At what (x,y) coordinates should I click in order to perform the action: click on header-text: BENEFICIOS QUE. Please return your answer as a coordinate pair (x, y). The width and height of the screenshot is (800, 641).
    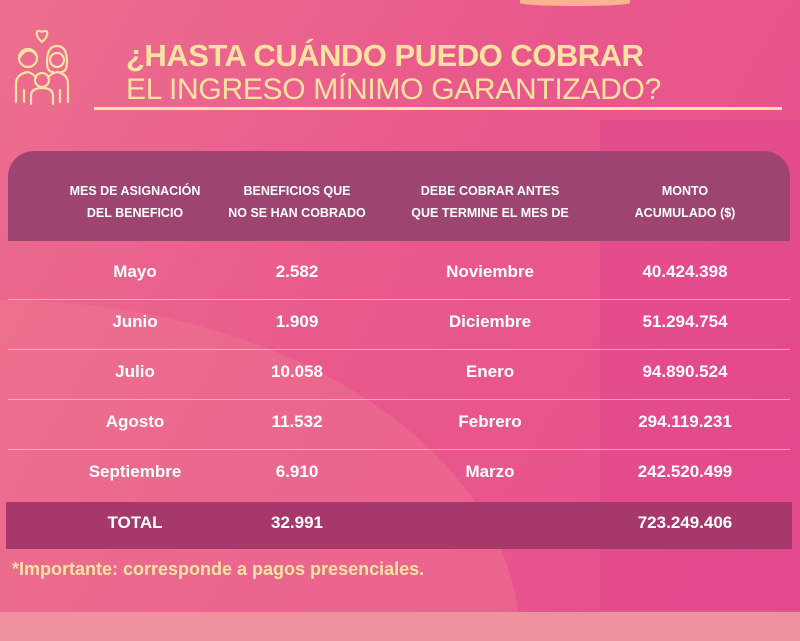
    Looking at the image, I should click on (297, 191).